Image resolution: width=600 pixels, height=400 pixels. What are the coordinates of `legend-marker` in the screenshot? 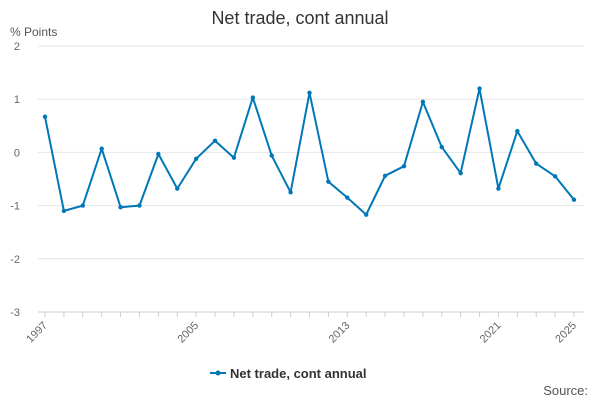 It's located at (218, 373).